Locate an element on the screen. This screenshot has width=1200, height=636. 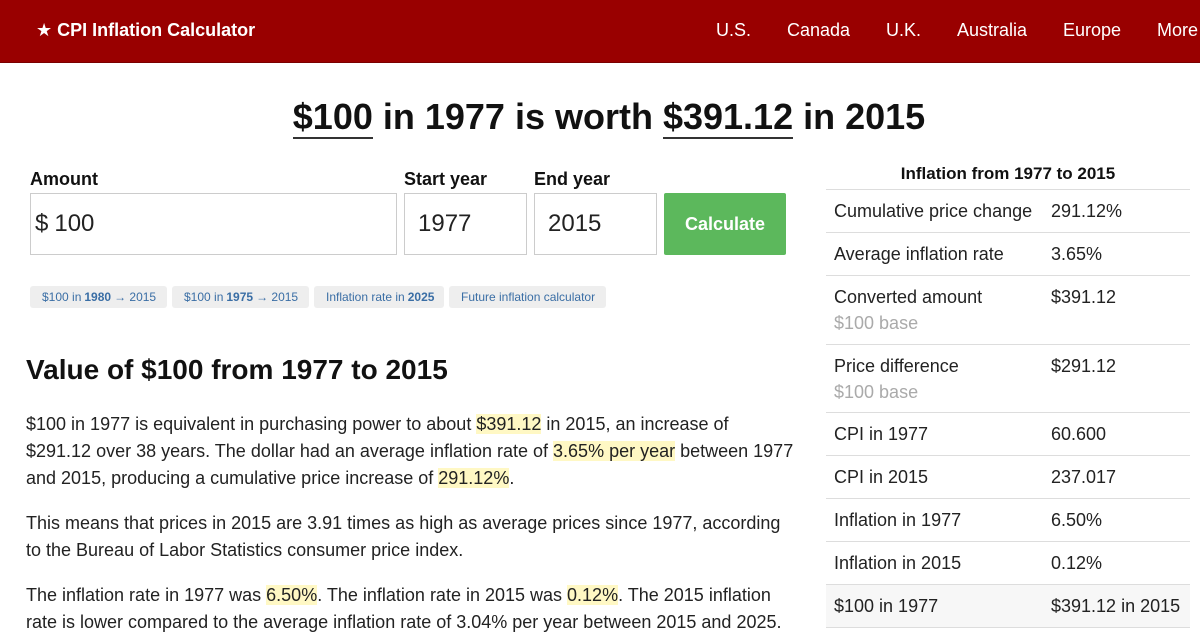
row-value: 291.12% is located at coordinates (1087, 211).